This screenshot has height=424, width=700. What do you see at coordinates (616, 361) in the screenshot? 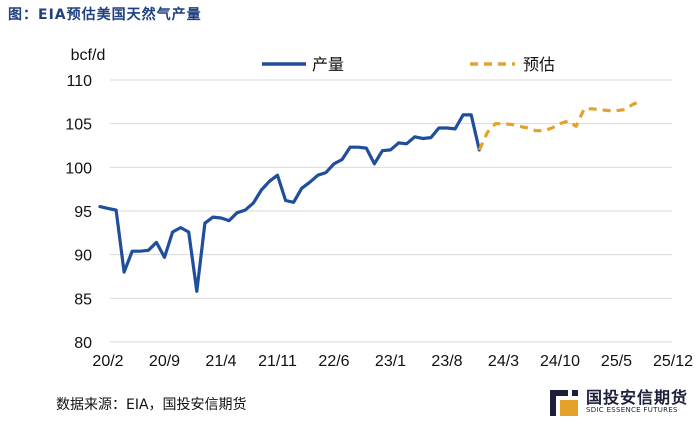
I see `x-tick-label: 25/5` at bounding box center [616, 361].